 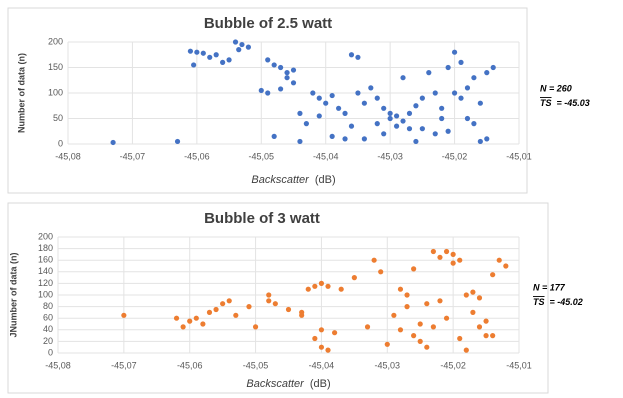 What do you see at coordinates (48, 306) in the screenshot?
I see `y-tick-label: 80` at bounding box center [48, 306].